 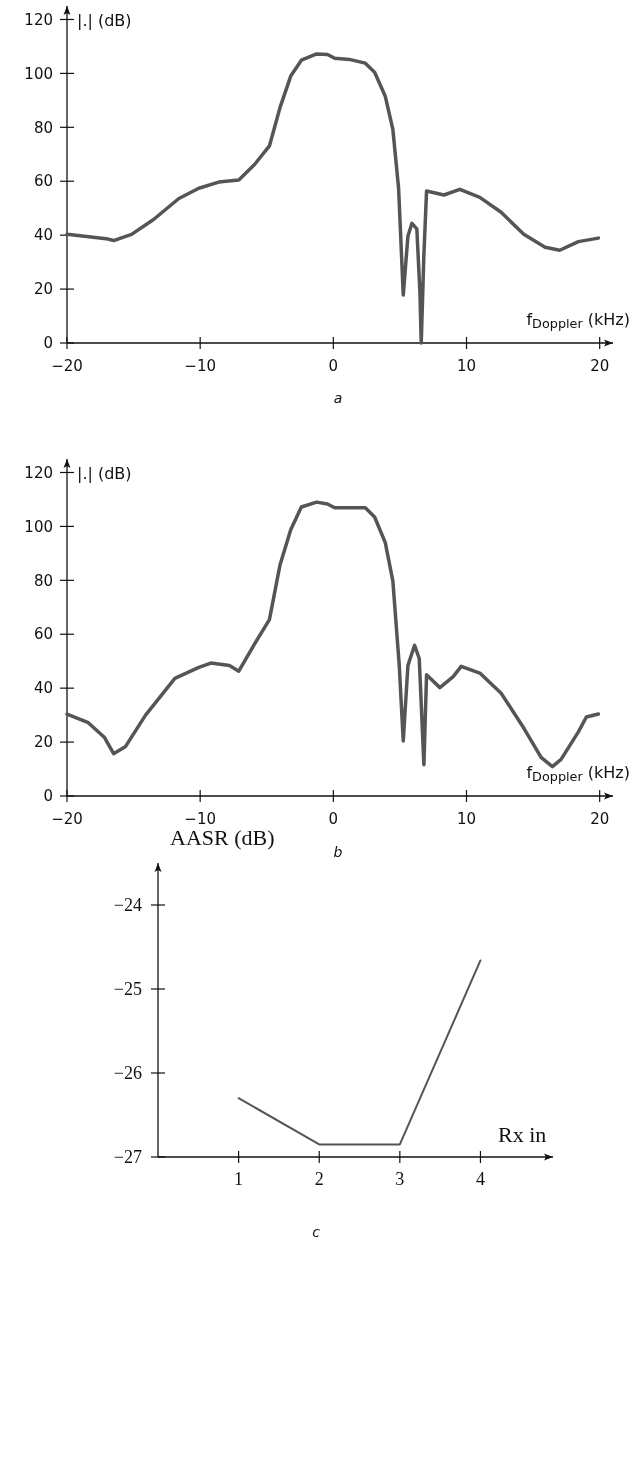 I want to click on x-axis-title: Rx in, so click(x=522, y=1134).